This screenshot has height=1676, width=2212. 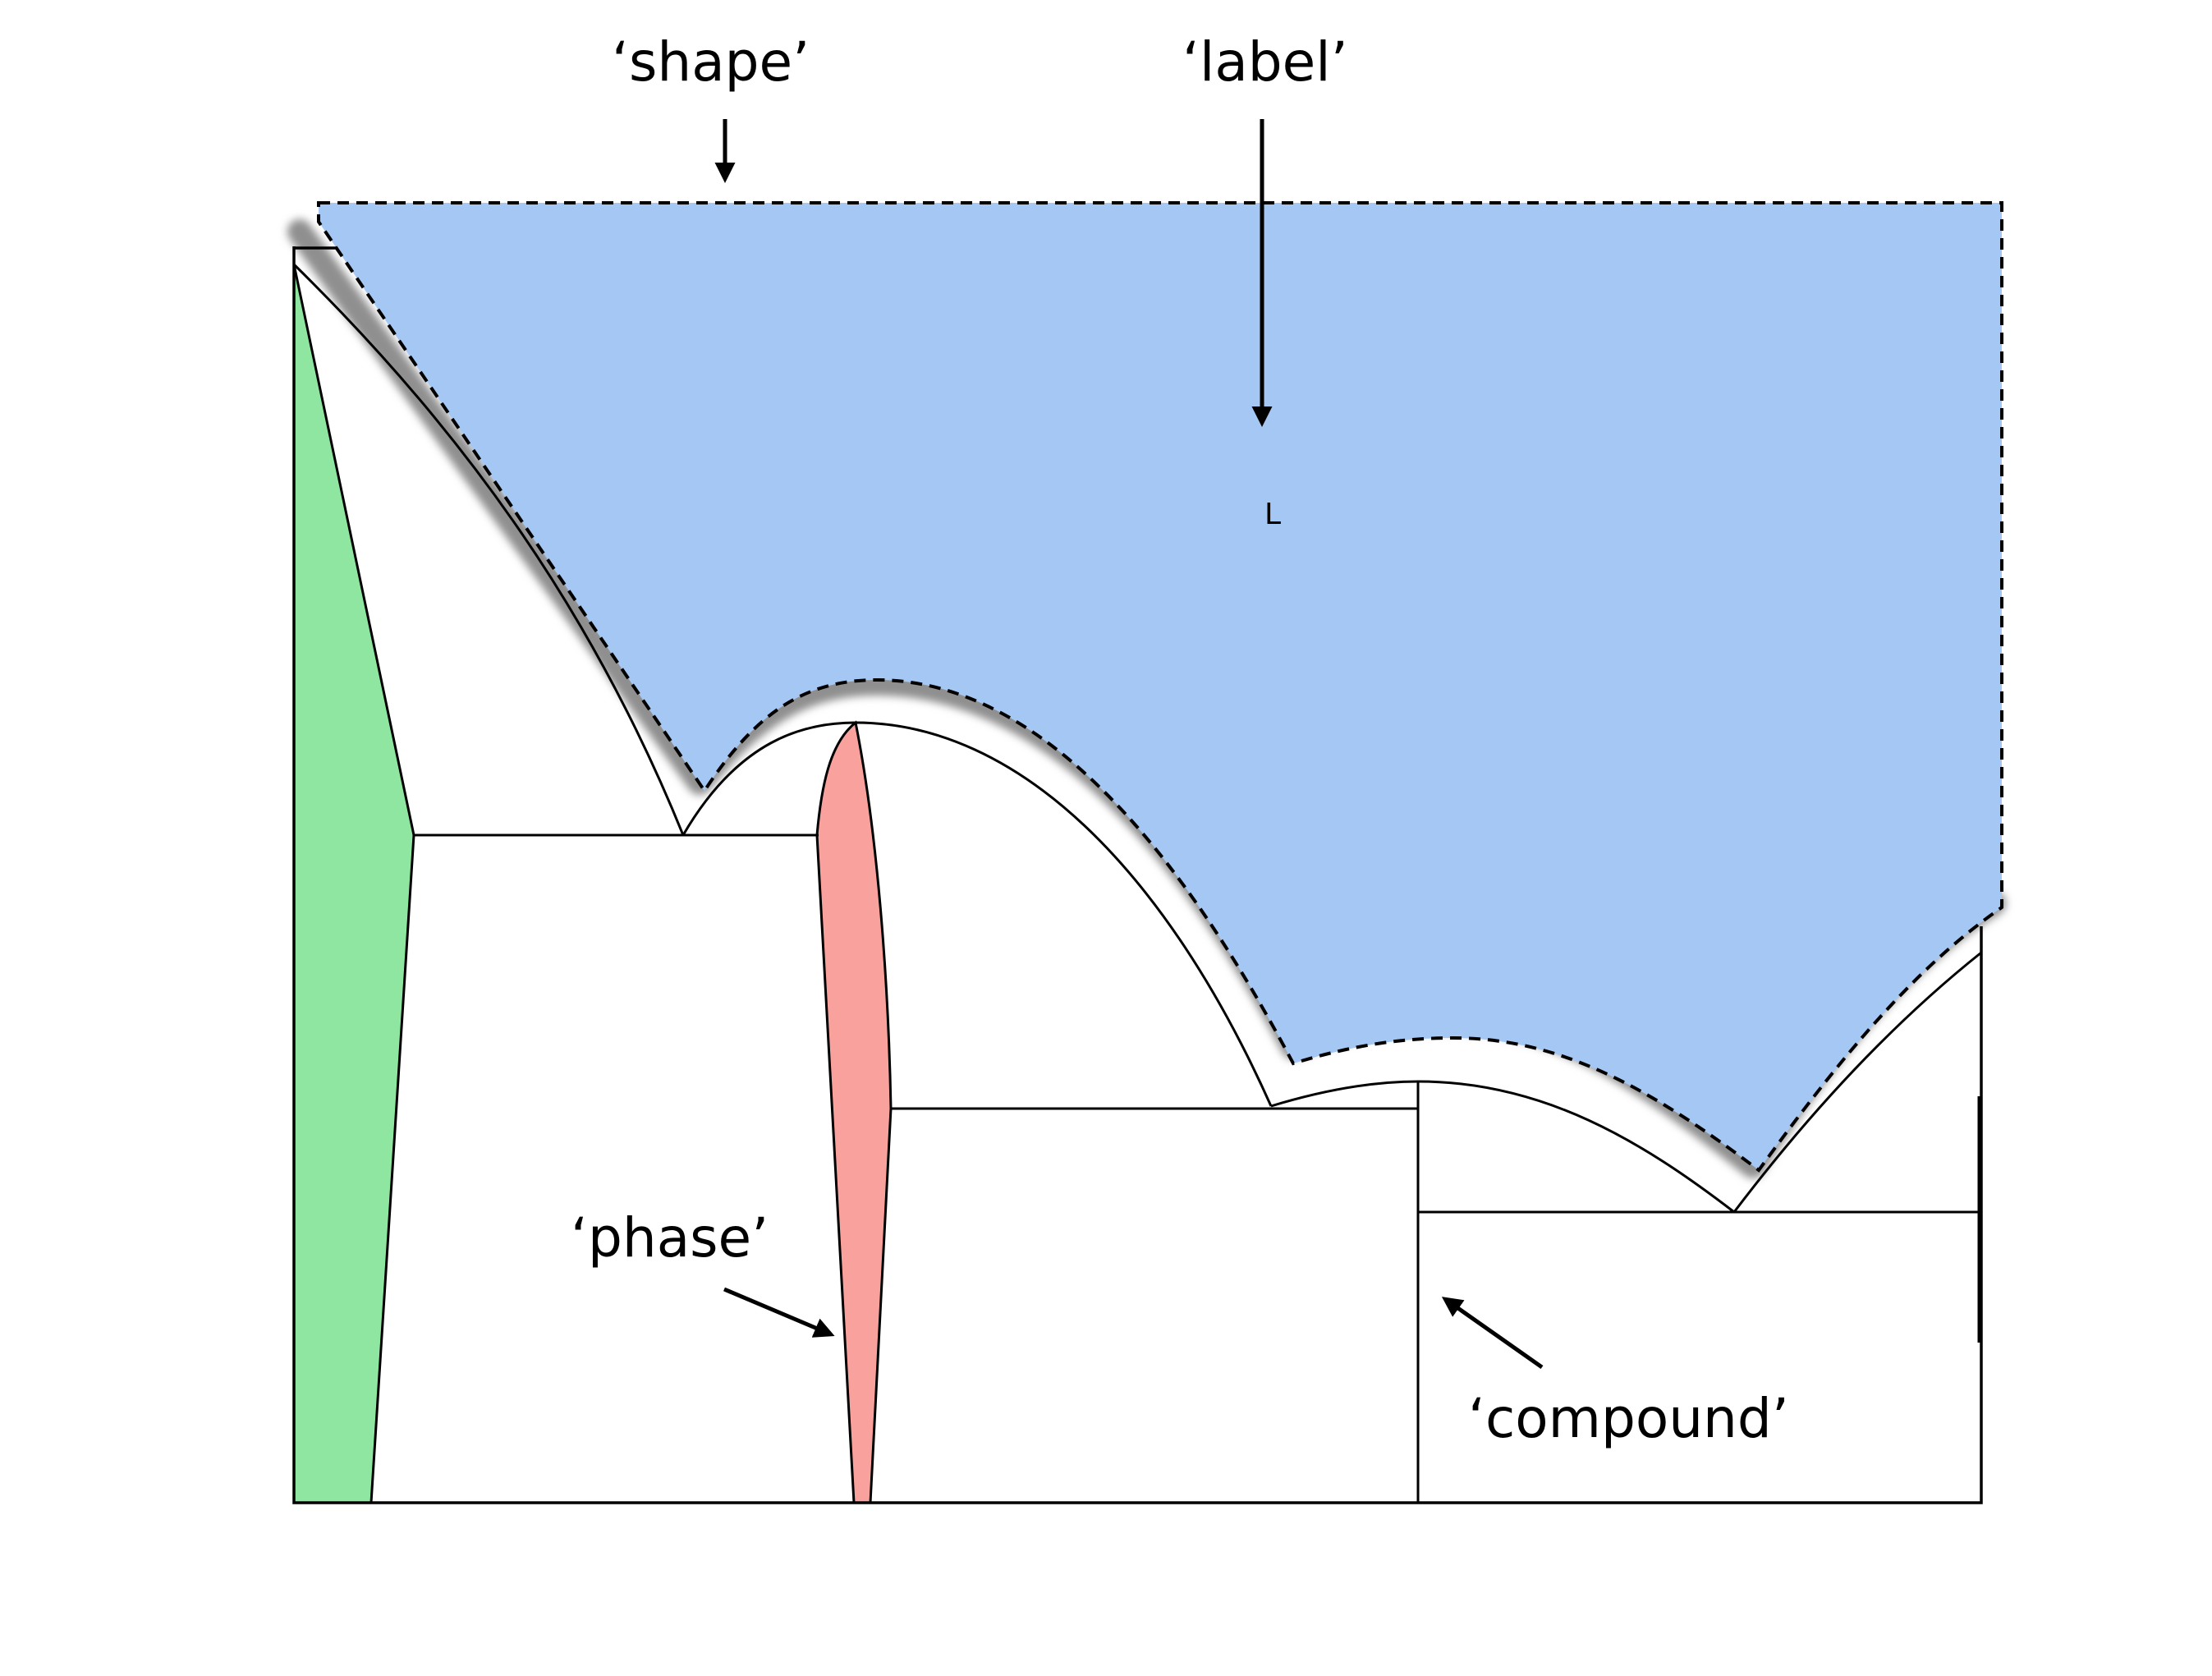 What do you see at coordinates (1628, 1418) in the screenshot?
I see `compound-annotation: ‘compound’` at bounding box center [1628, 1418].